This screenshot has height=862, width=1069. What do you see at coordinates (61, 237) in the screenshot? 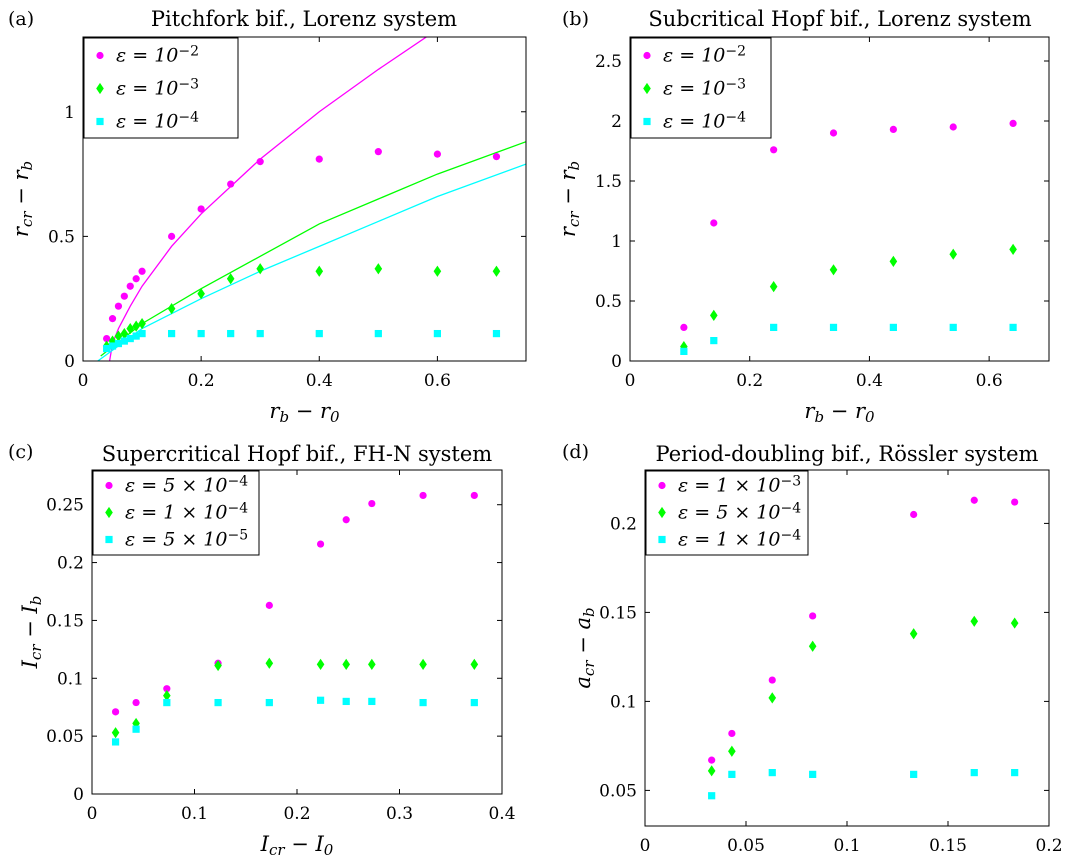
I see `y-tick-label: 0.5` at bounding box center [61, 237].